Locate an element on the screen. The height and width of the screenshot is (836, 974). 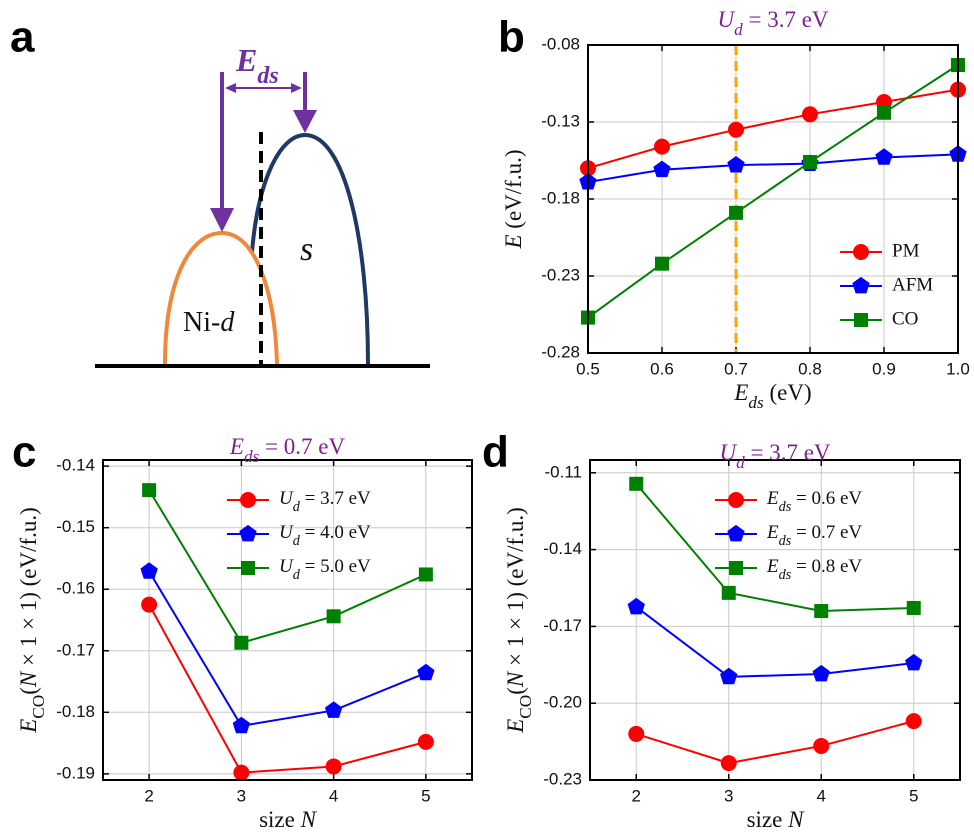
y-tick-label: -0.16 is located at coordinates (75, 588).